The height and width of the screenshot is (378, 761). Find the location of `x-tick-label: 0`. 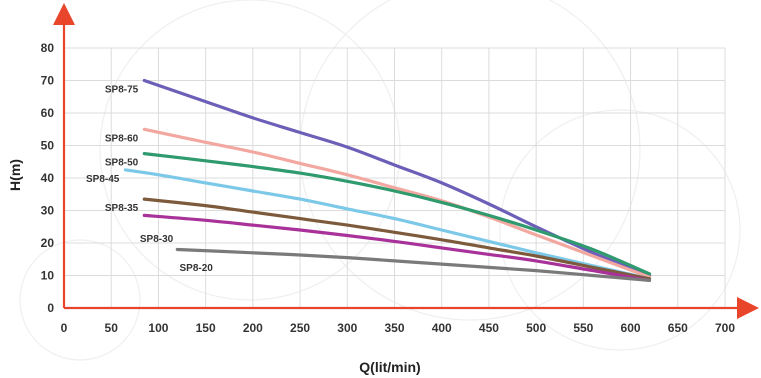

x-tick-label: 0 is located at coordinates (64, 328).